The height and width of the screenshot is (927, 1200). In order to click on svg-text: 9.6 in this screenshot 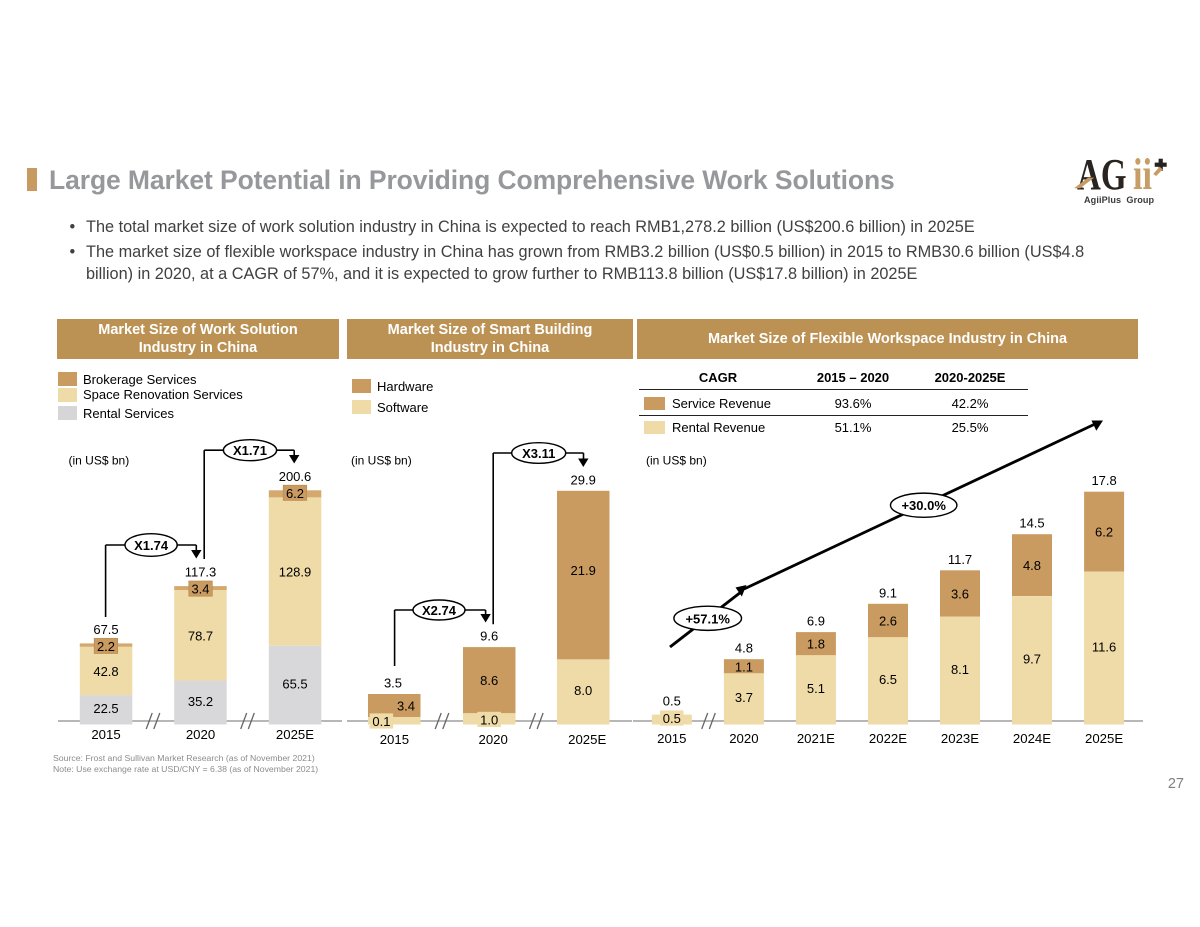, I will do `click(489, 636)`.